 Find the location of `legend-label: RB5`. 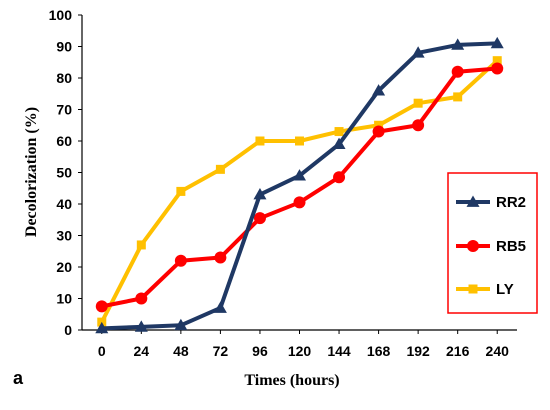

legend-label: RB5 is located at coordinates (511, 246).